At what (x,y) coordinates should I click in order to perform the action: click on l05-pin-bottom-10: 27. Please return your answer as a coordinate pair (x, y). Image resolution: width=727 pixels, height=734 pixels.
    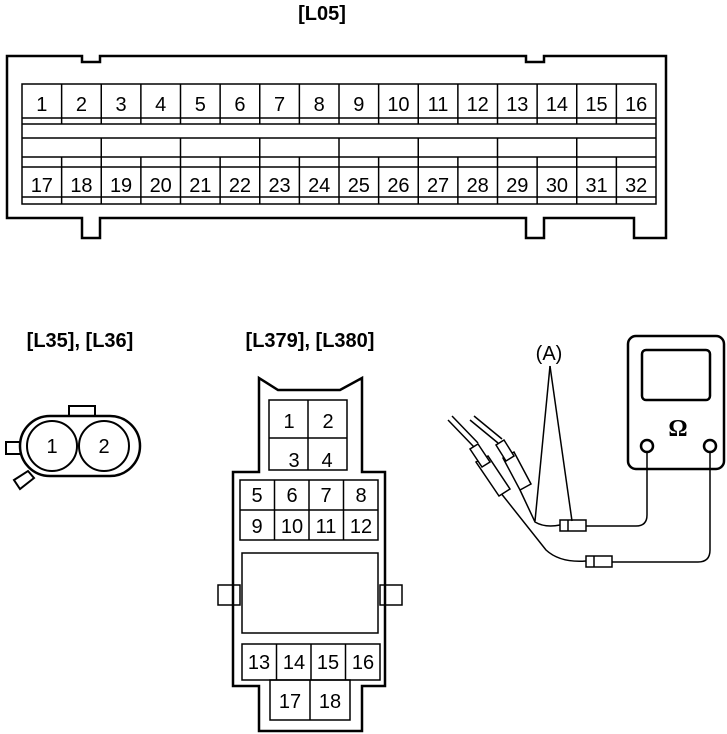
    Looking at the image, I should click on (438, 186).